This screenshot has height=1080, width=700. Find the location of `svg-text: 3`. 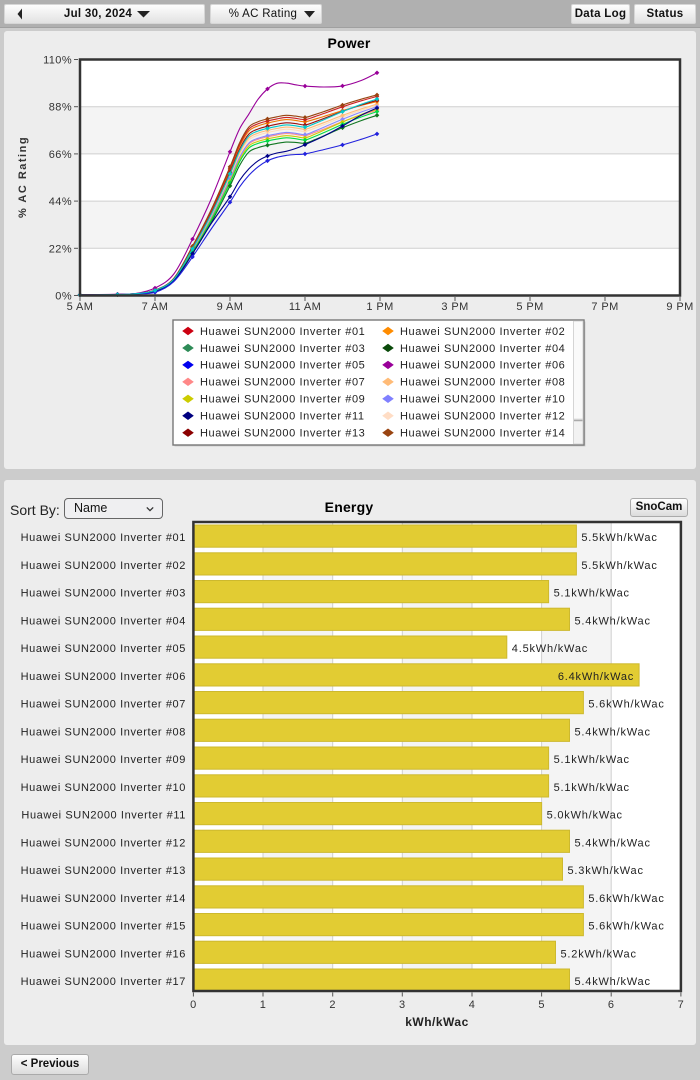

svg-text: 3 is located at coordinates (402, 1005).